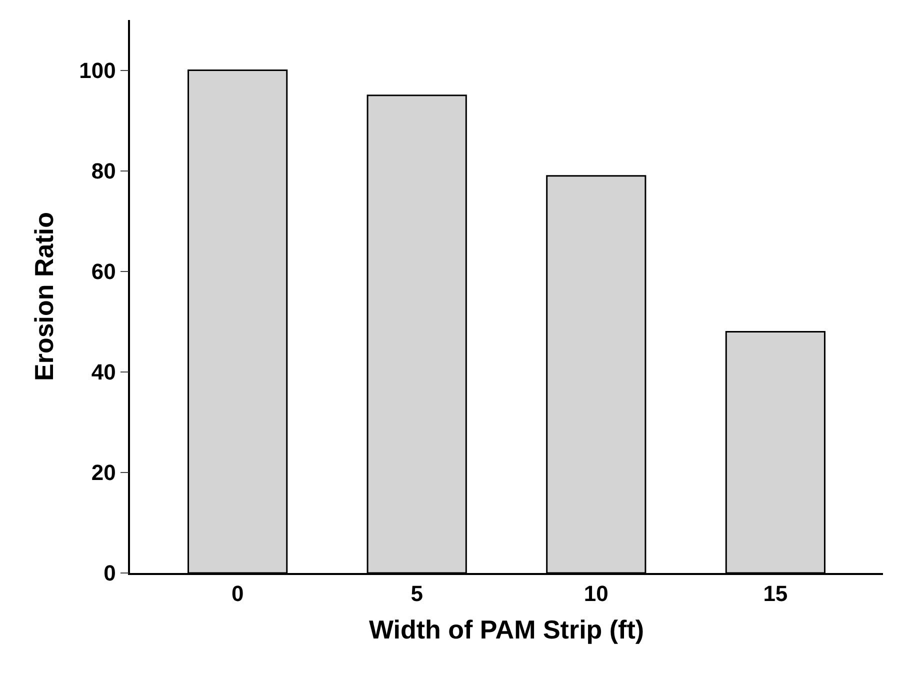  What do you see at coordinates (103, 473) in the screenshot?
I see `y-tick-label: 20` at bounding box center [103, 473].